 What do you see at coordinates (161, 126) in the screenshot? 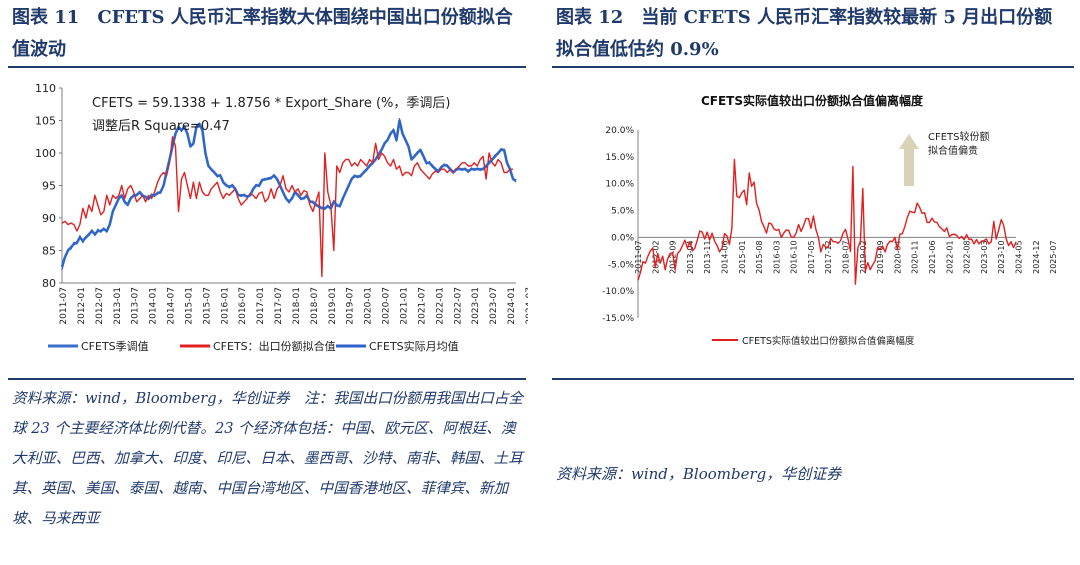
I see `r-square-label: 调整后R Square=0.47` at bounding box center [161, 126].